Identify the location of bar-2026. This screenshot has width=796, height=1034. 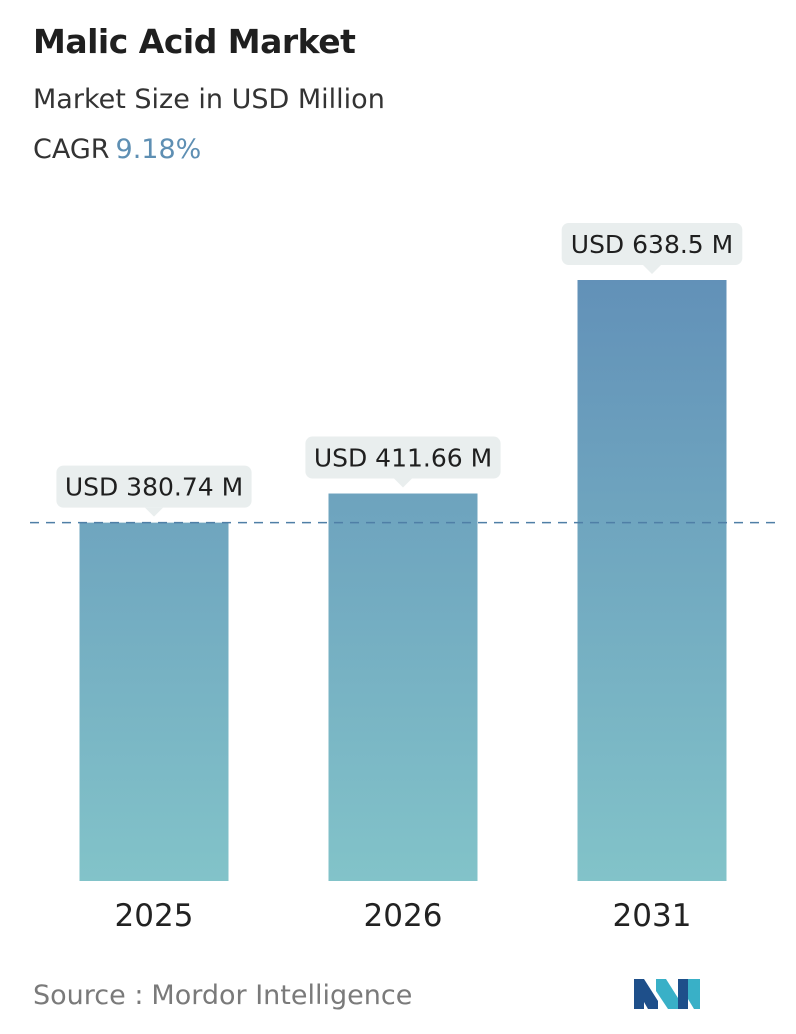
(403, 687).